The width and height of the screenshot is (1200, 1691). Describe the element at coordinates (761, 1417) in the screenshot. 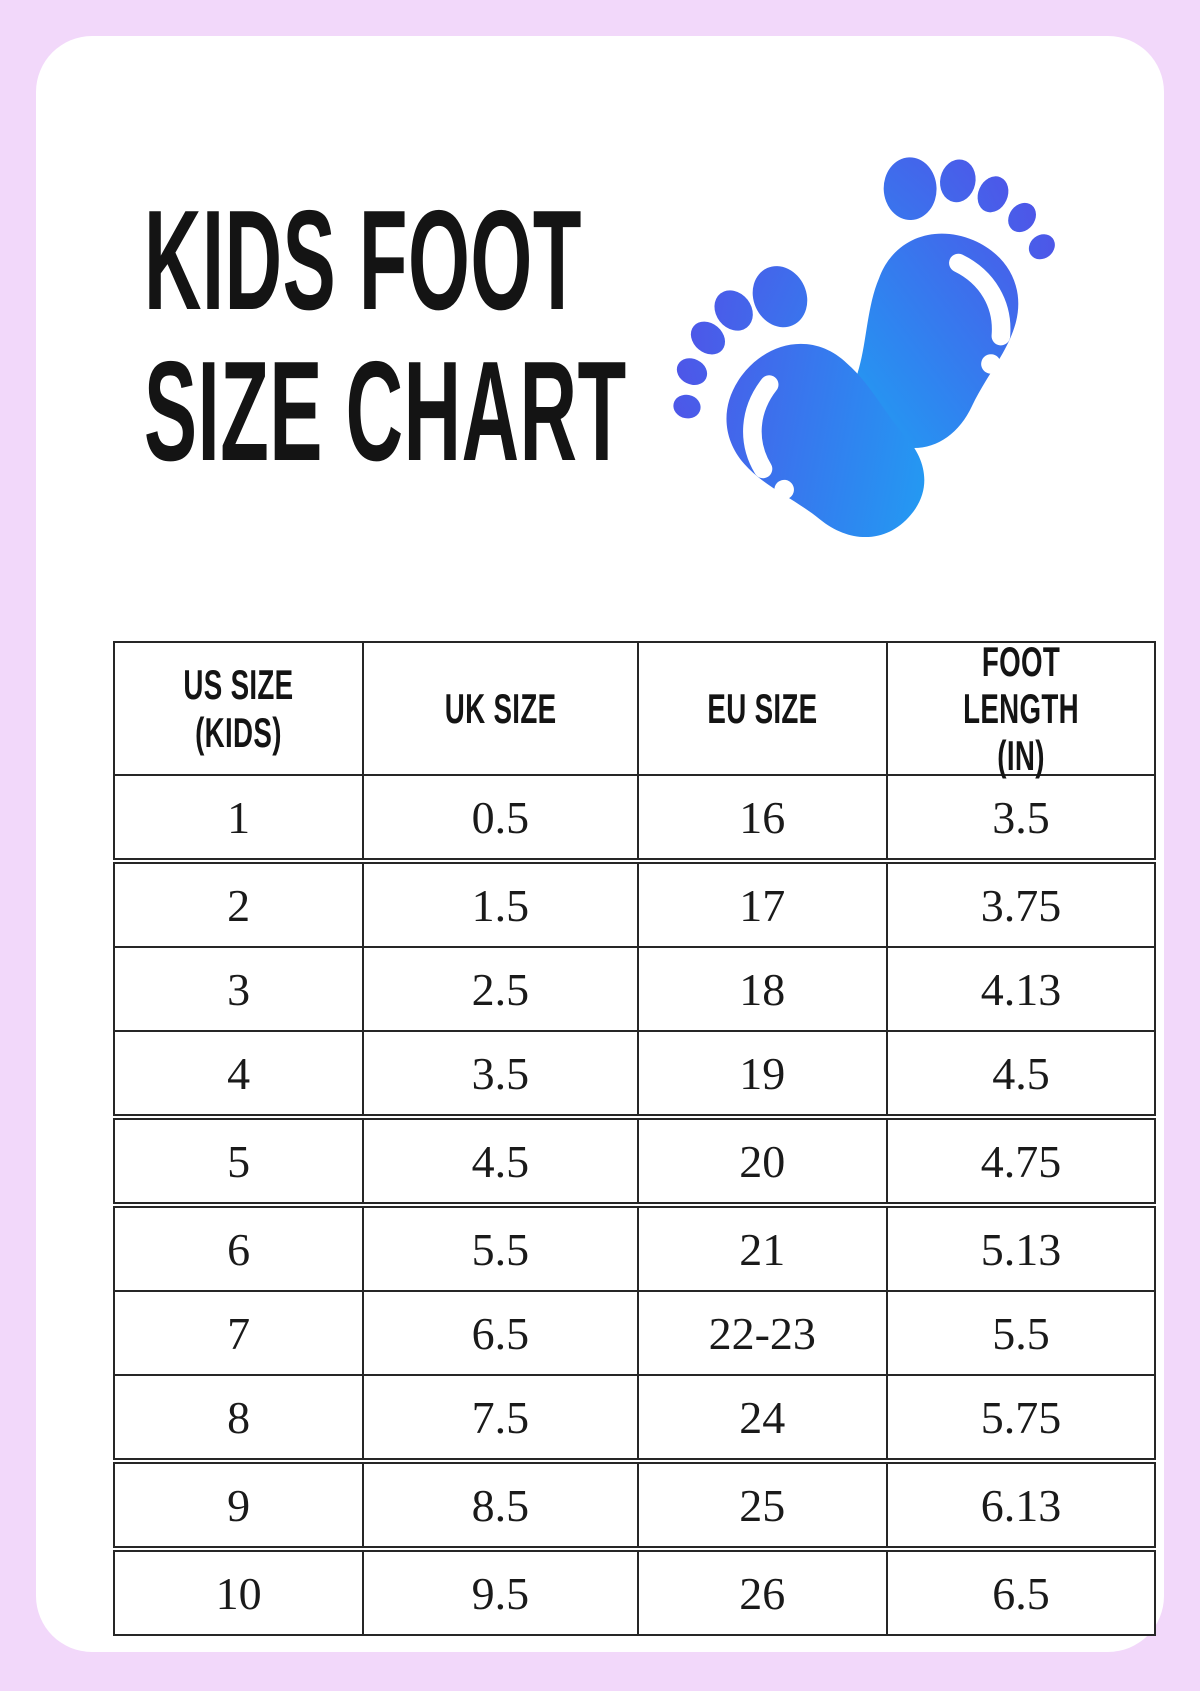

I see `table-cell: 24` at that location.